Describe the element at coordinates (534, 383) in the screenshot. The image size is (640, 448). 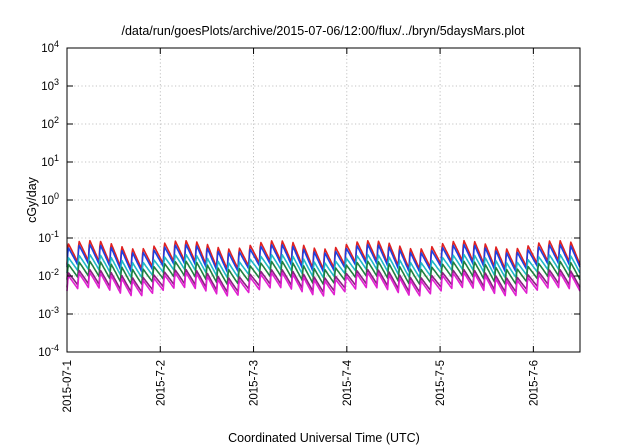
I see `x-tick-label: 2015-7-6` at that location.